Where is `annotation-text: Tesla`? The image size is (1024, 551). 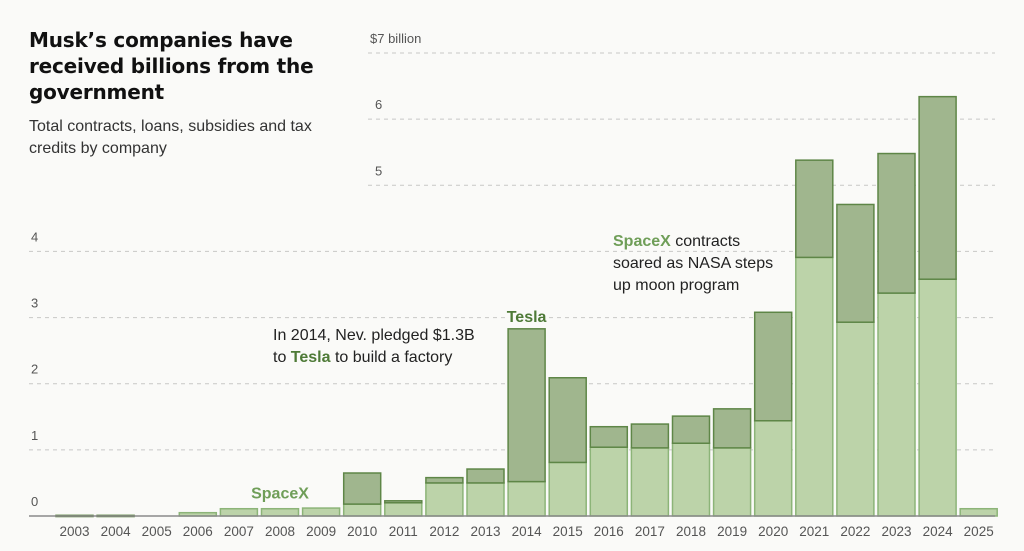 annotation-text: Tesla is located at coordinates (311, 357).